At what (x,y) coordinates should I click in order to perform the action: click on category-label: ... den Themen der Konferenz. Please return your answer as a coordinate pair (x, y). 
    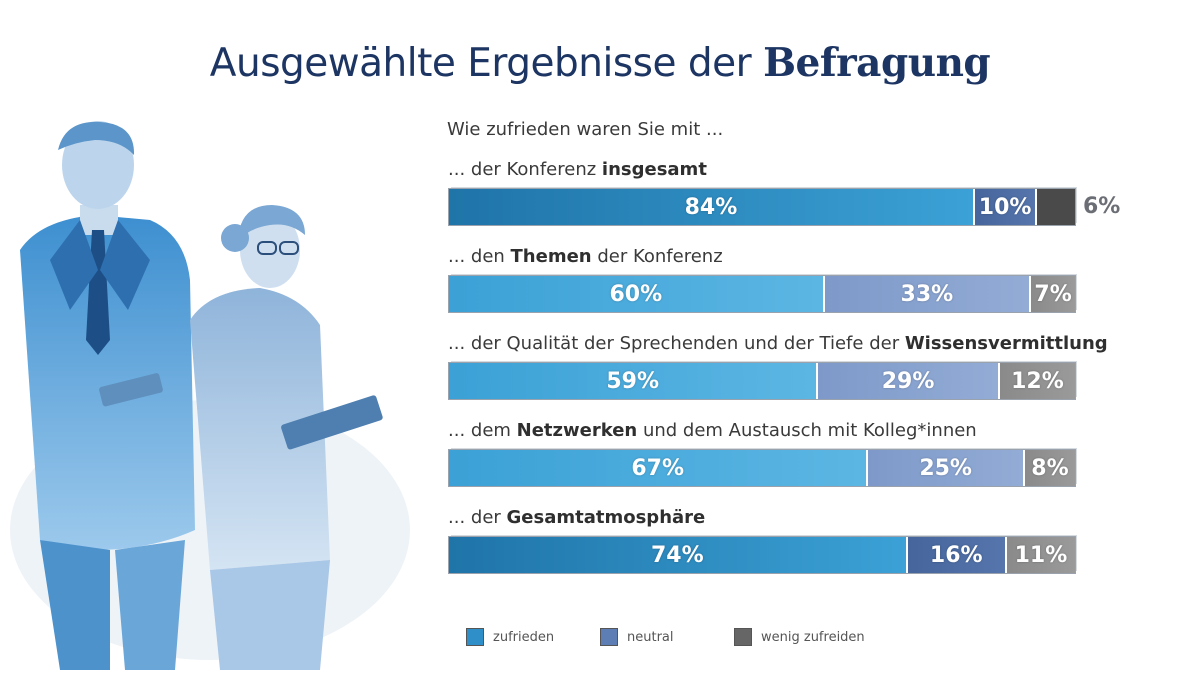
    Looking at the image, I should click on (585, 256).